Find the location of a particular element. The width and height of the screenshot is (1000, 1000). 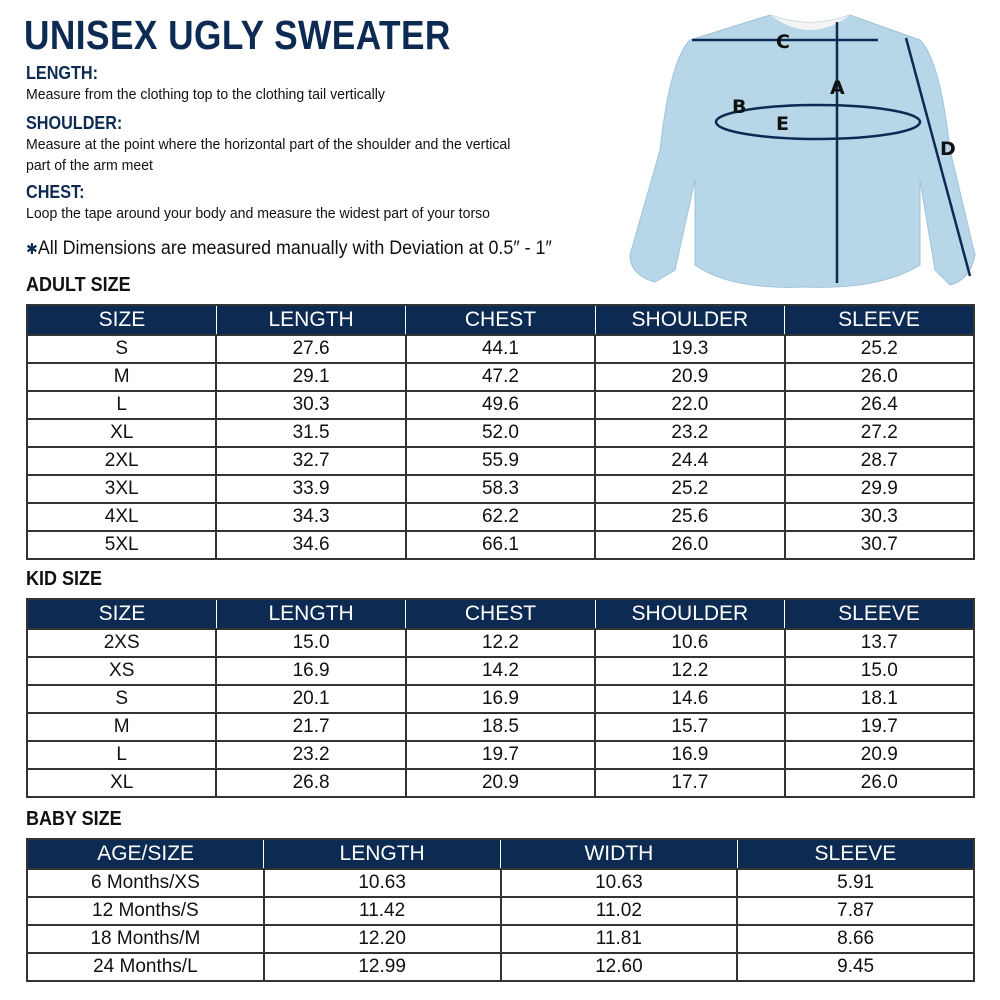

table-row: XS 16.9 14.2 12.2 15.0 is located at coordinates (500, 671).